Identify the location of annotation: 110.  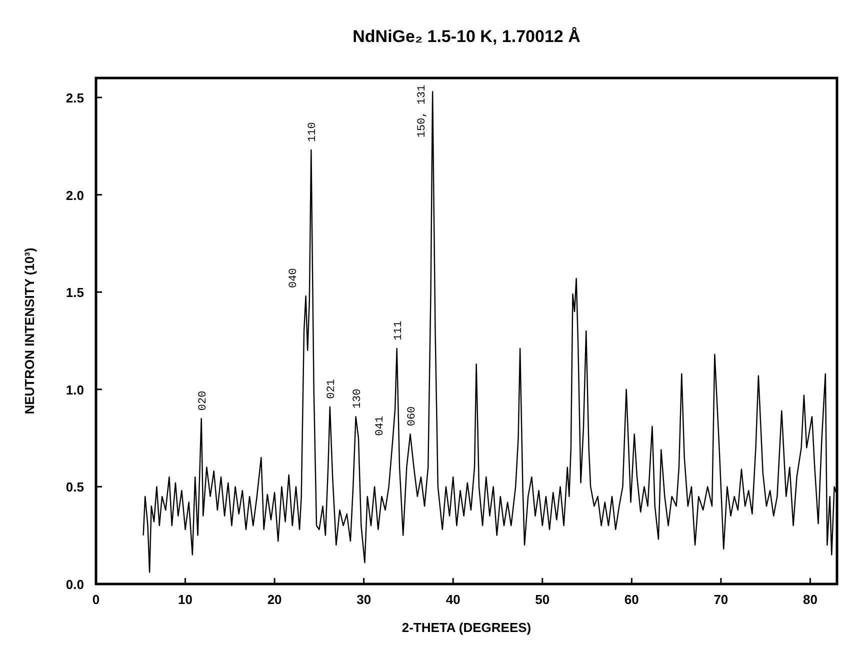
(313, 132).